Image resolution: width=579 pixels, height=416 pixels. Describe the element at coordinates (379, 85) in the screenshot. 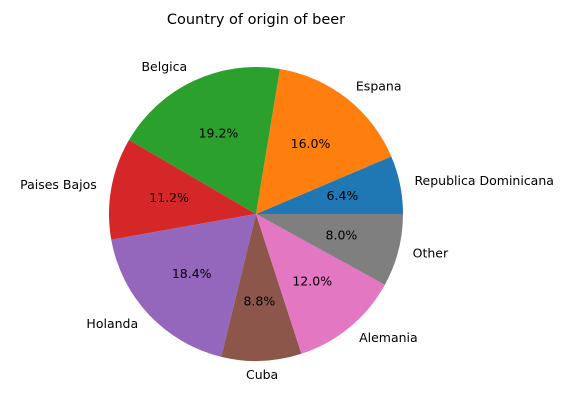

I see `slice-label-espana: Espana` at that location.